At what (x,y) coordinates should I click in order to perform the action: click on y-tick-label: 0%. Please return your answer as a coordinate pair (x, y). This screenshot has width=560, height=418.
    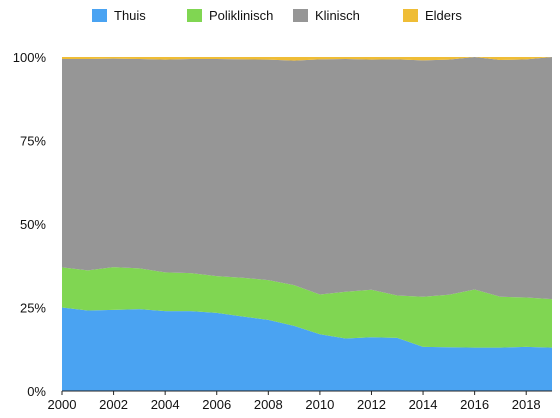
    Looking at the image, I should click on (36, 391).